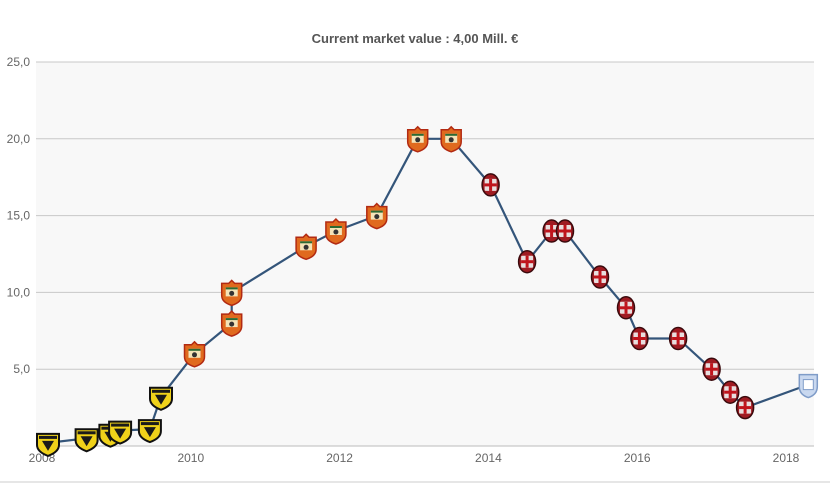  Describe the element at coordinates (19, 62) in the screenshot. I see `y-tick-label: 25,0` at that location.